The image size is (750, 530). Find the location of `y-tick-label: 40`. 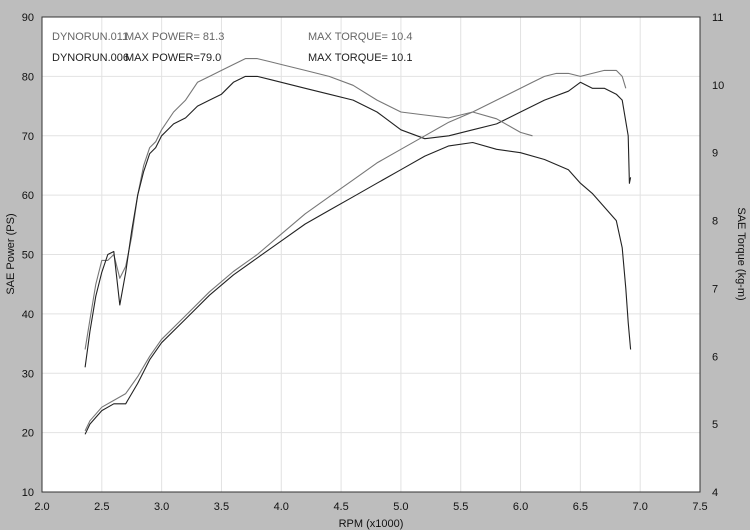

y-tick-label: 40 is located at coordinates (28, 315).